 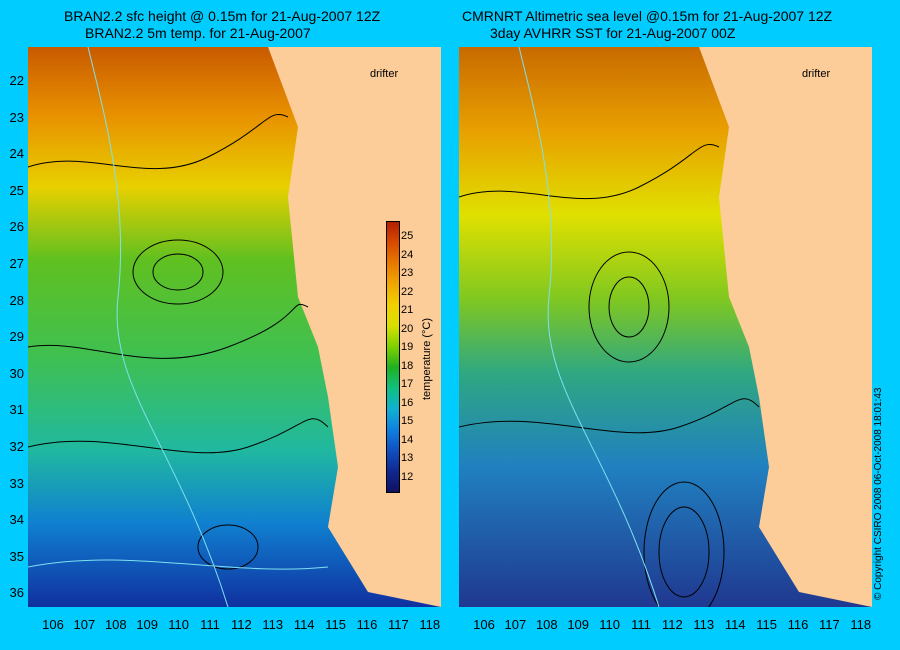 What do you see at coordinates (407, 328) in the screenshot?
I see `colorbar-tick-label: 20` at bounding box center [407, 328].